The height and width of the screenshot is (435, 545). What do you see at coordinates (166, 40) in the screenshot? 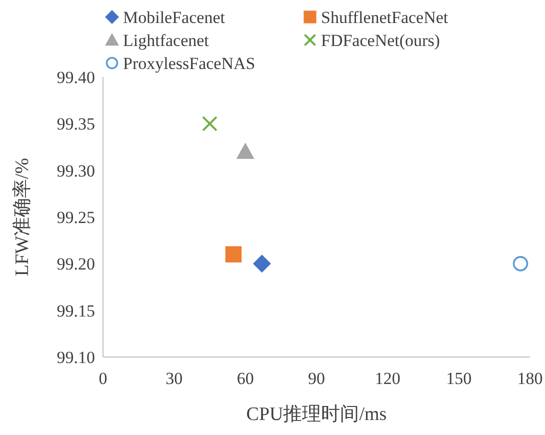
I see `legend-label: Lightfacenet` at bounding box center [166, 40].